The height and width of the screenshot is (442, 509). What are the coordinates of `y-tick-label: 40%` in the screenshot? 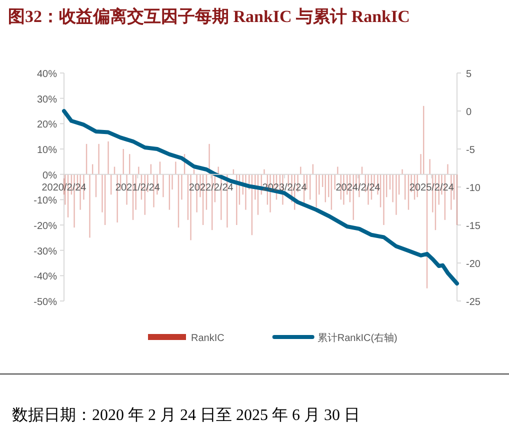 It's located at (47, 74).